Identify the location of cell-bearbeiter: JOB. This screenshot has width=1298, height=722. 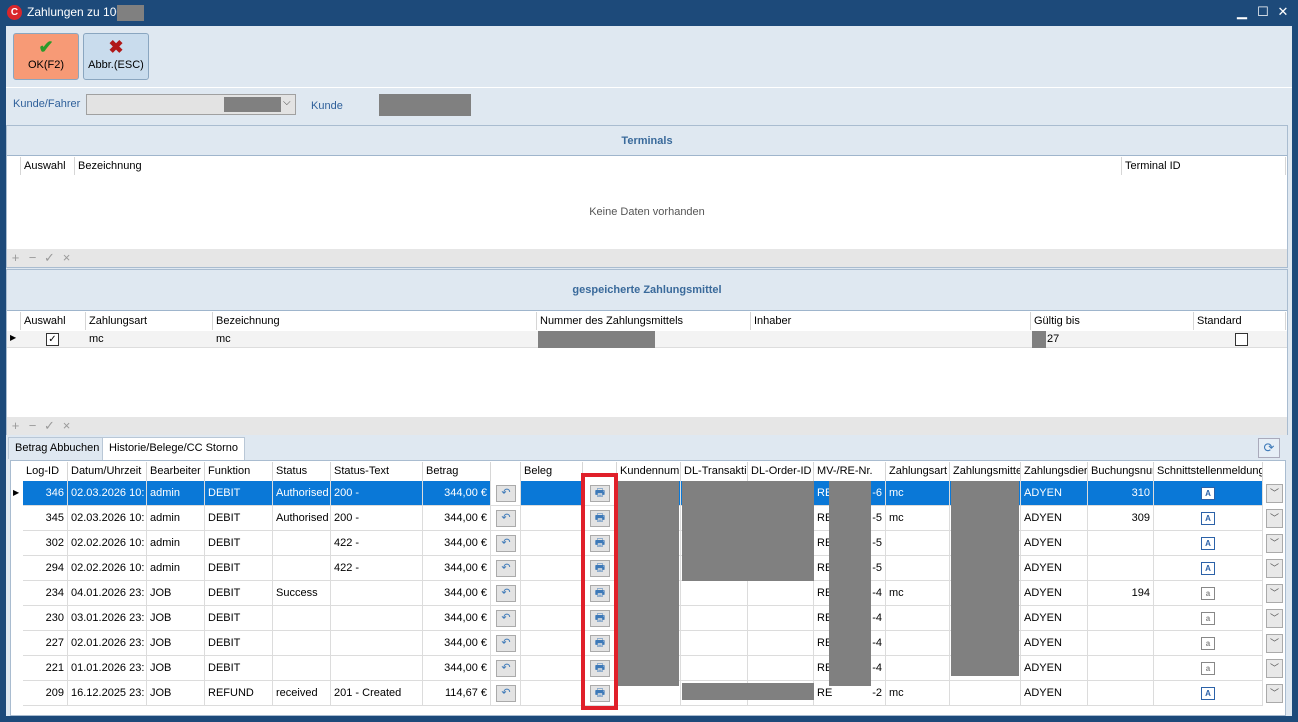
(176, 643).